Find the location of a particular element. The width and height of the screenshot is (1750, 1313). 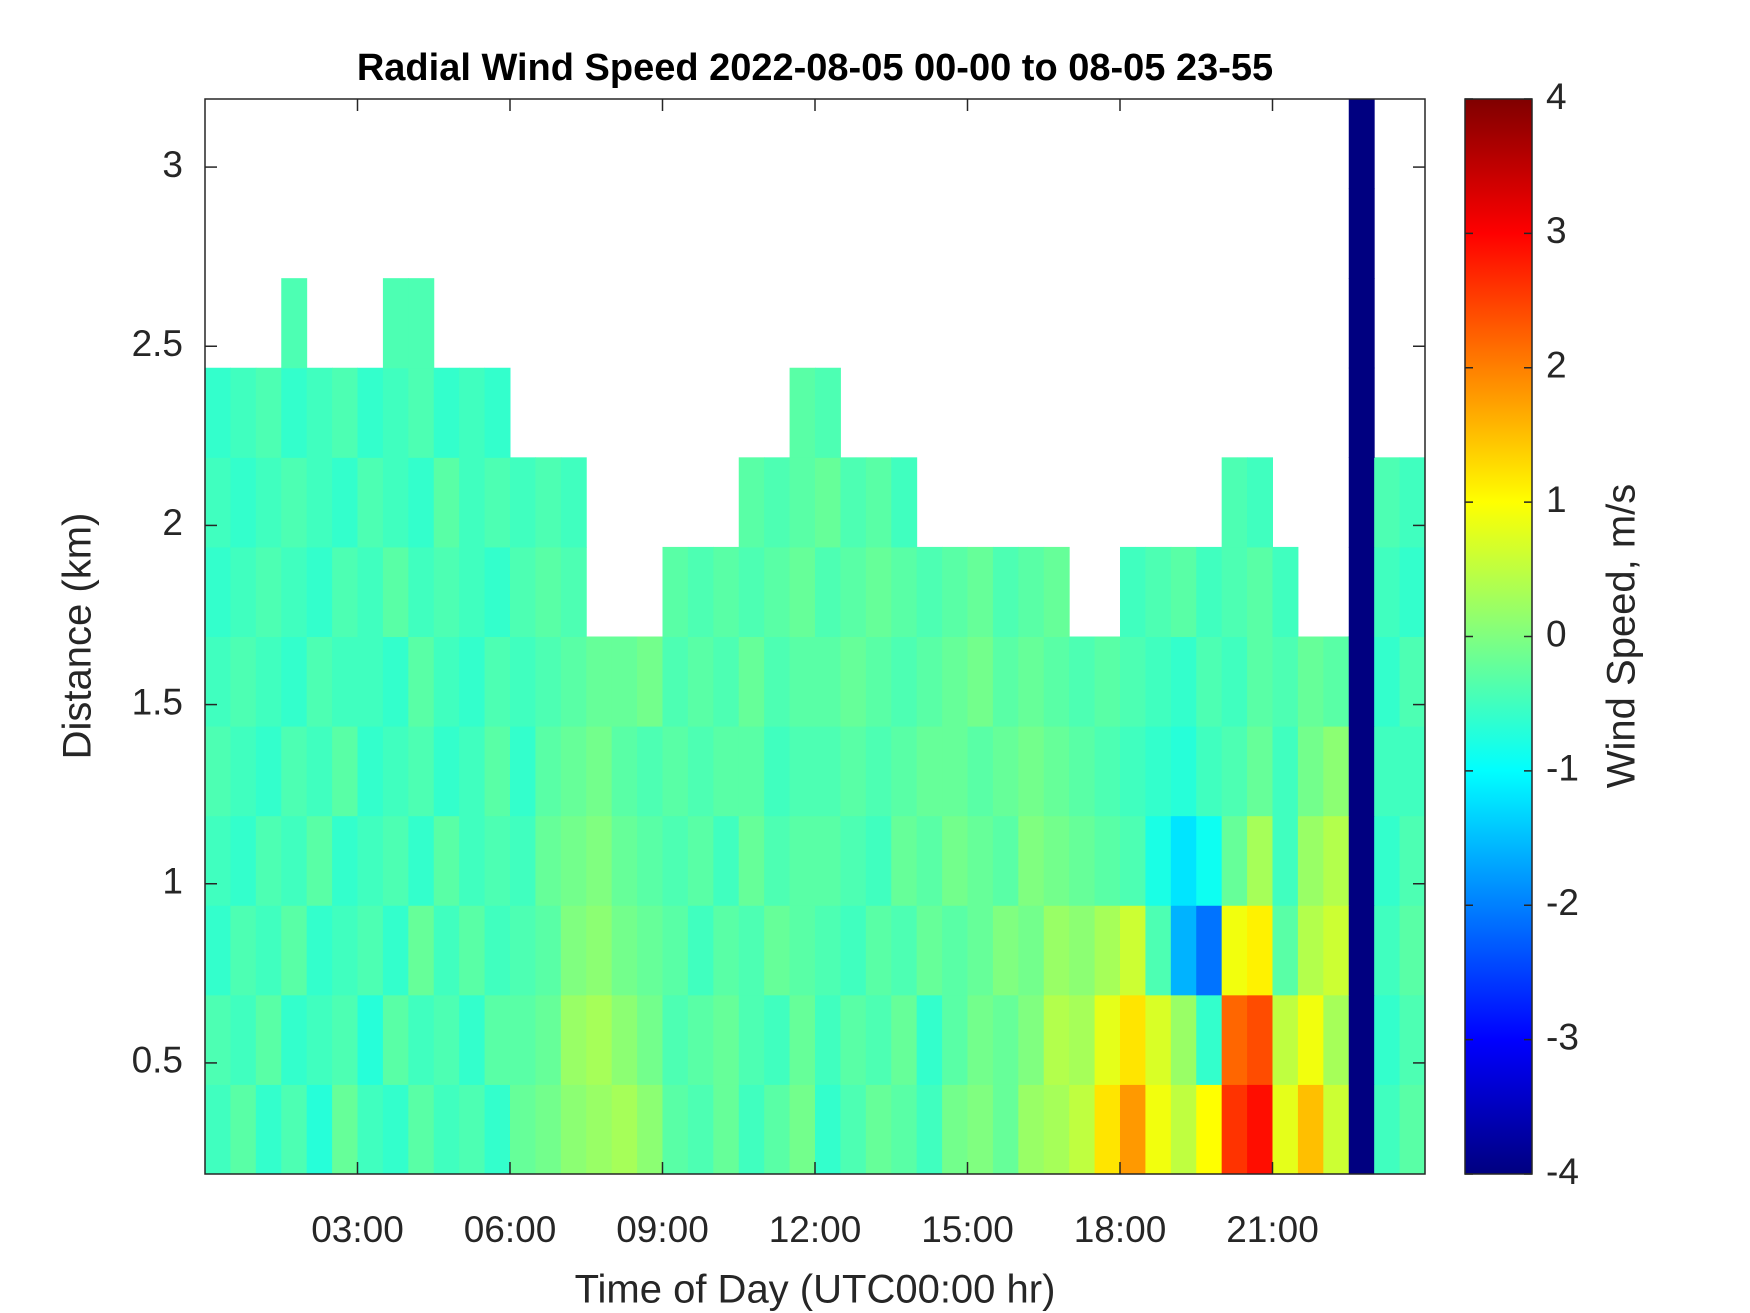

y-tick-label: 0.5 is located at coordinates (157, 1060).